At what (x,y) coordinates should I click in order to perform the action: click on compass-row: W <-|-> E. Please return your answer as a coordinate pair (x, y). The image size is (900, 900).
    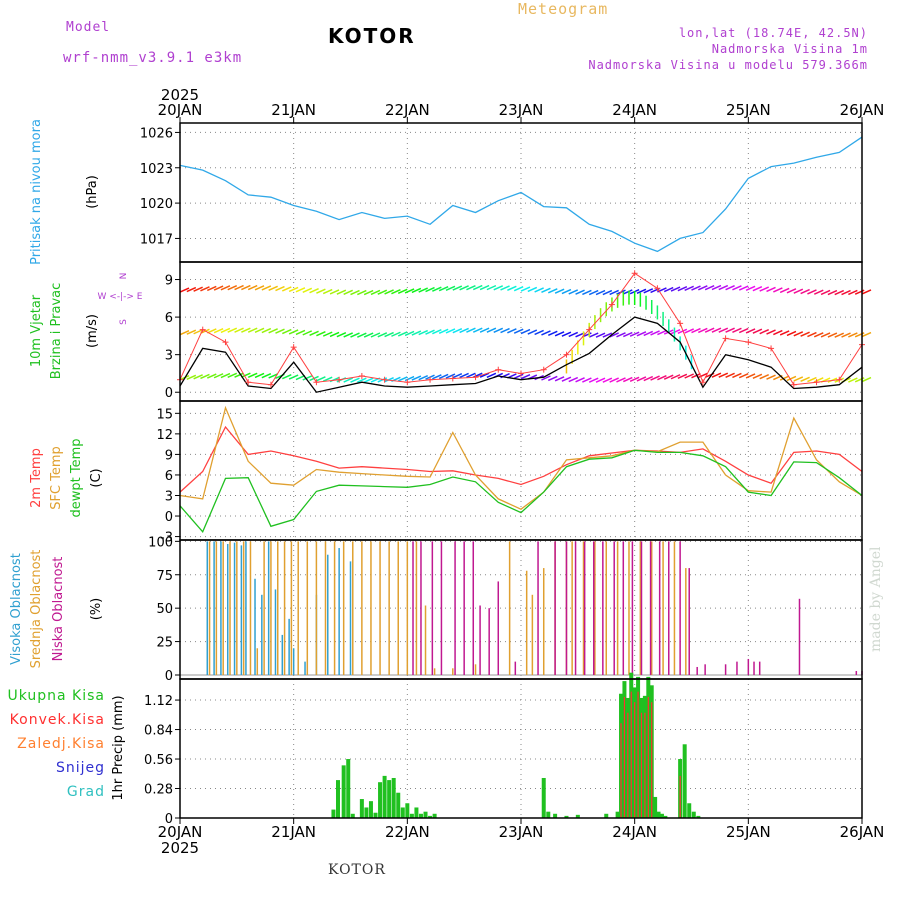
    Looking at the image, I should click on (120, 297).